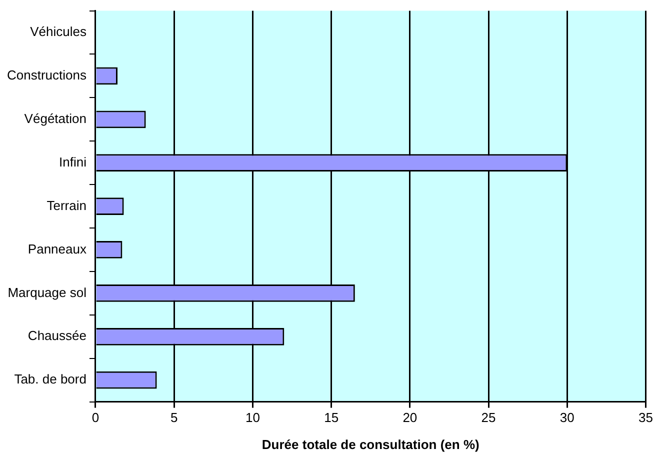  I want to click on y-tick-label: Tab. de bord, so click(50, 379).